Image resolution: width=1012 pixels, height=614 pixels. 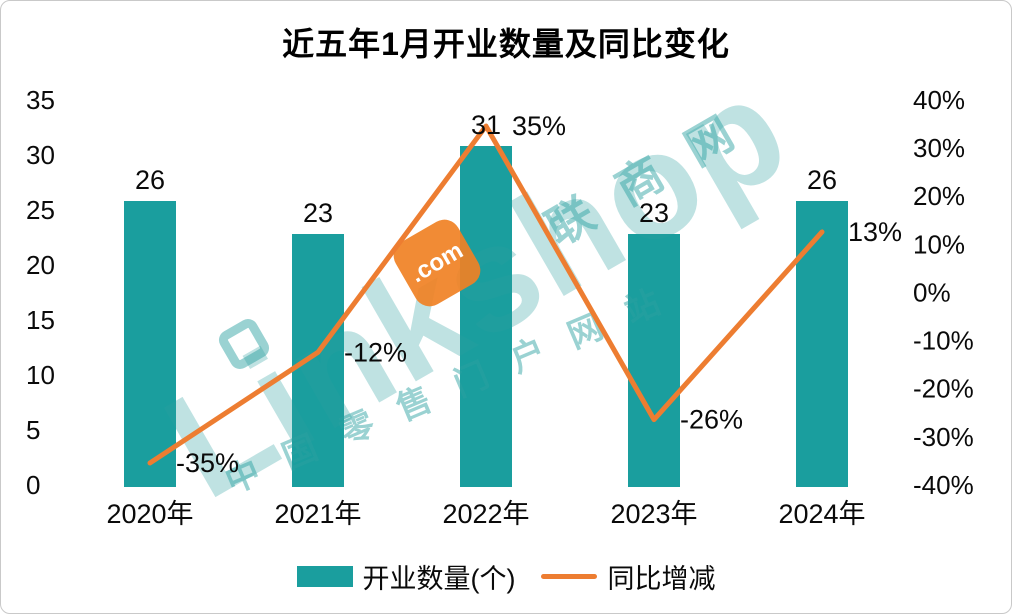 What do you see at coordinates (661, 579) in the screenshot?
I see `legend-line-label: 同比增减` at bounding box center [661, 579].